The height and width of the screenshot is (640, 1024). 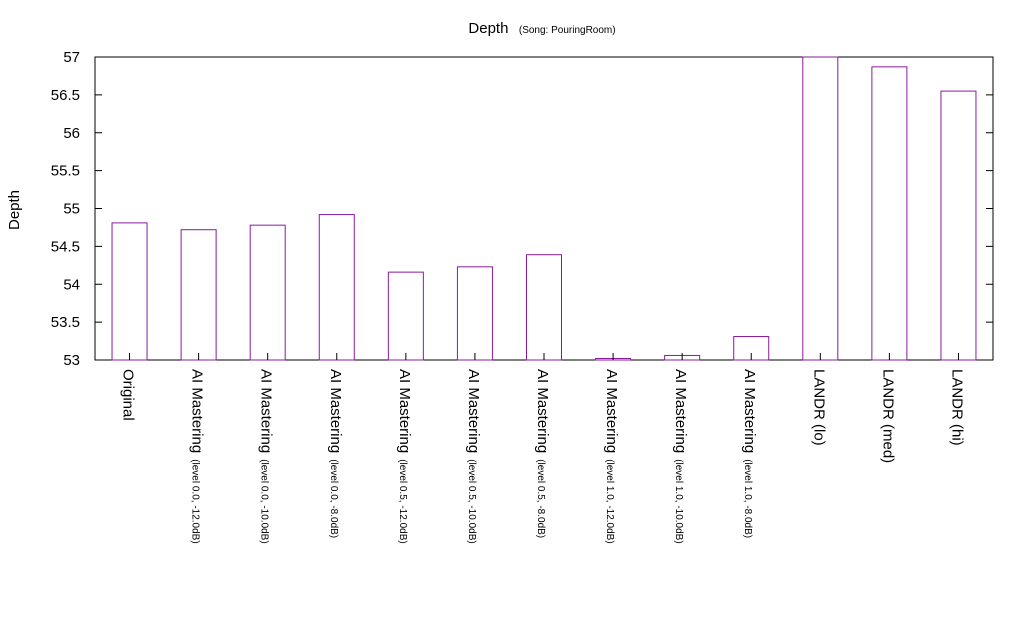 What do you see at coordinates (488, 28) in the screenshot?
I see `chart-title-main: Depth` at bounding box center [488, 28].